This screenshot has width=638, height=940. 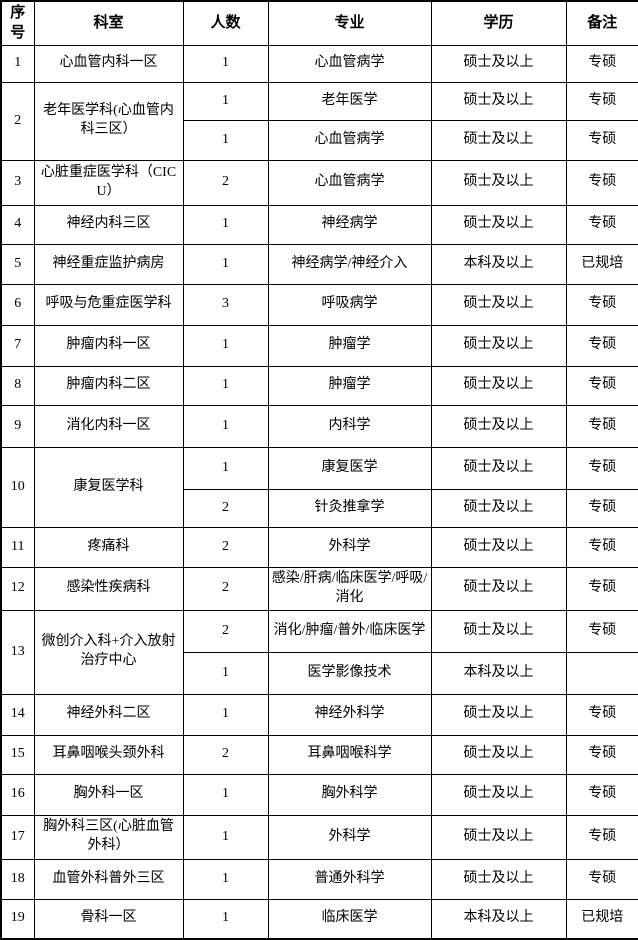 What do you see at coordinates (17, 754) in the screenshot?
I see `row-number-cell: 15` at bounding box center [17, 754].